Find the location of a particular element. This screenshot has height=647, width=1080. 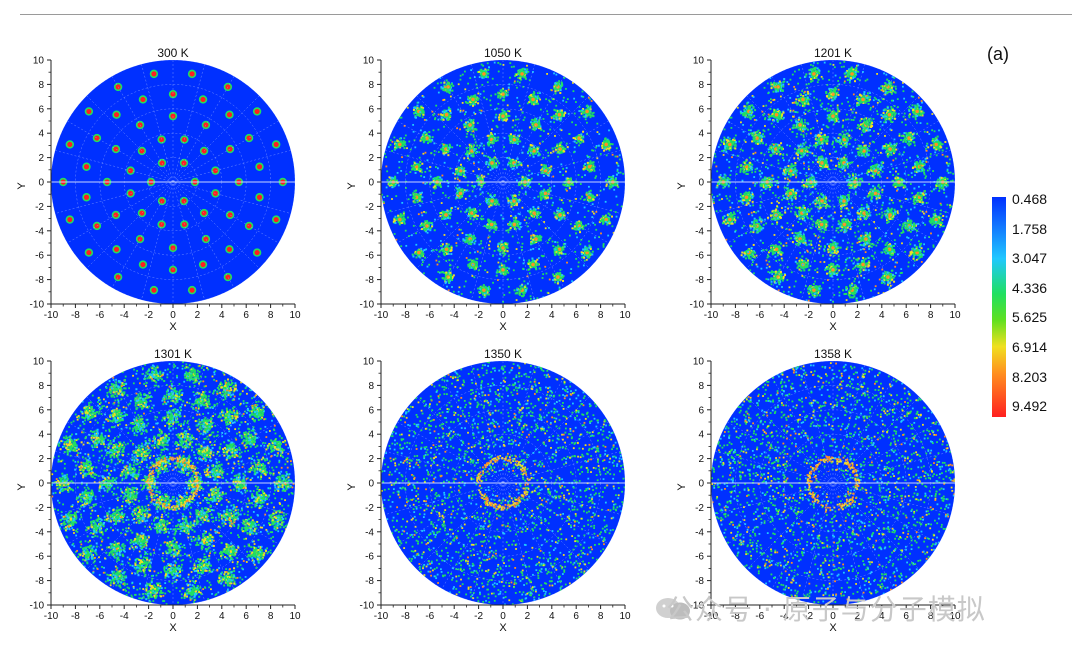

x-tick-label: 4 is located at coordinates (552, 315).